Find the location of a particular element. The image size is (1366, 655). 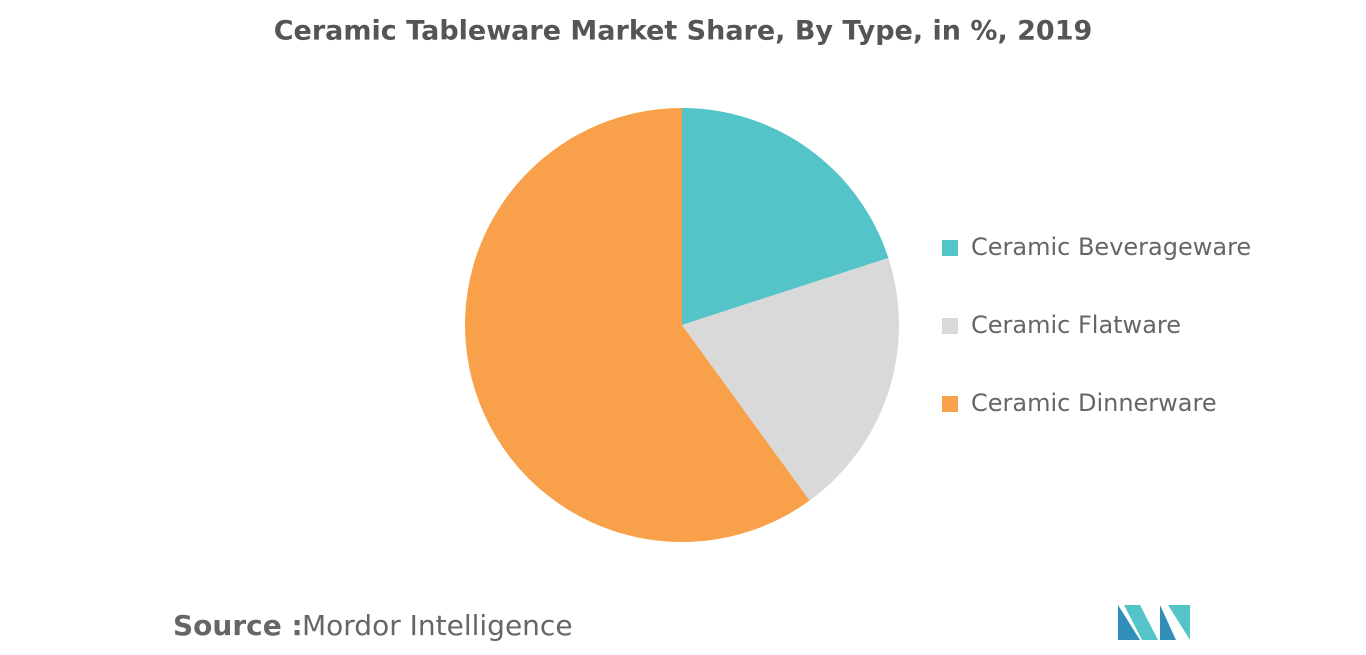

legend-label: Ceramic Flatware is located at coordinates (1076, 325).